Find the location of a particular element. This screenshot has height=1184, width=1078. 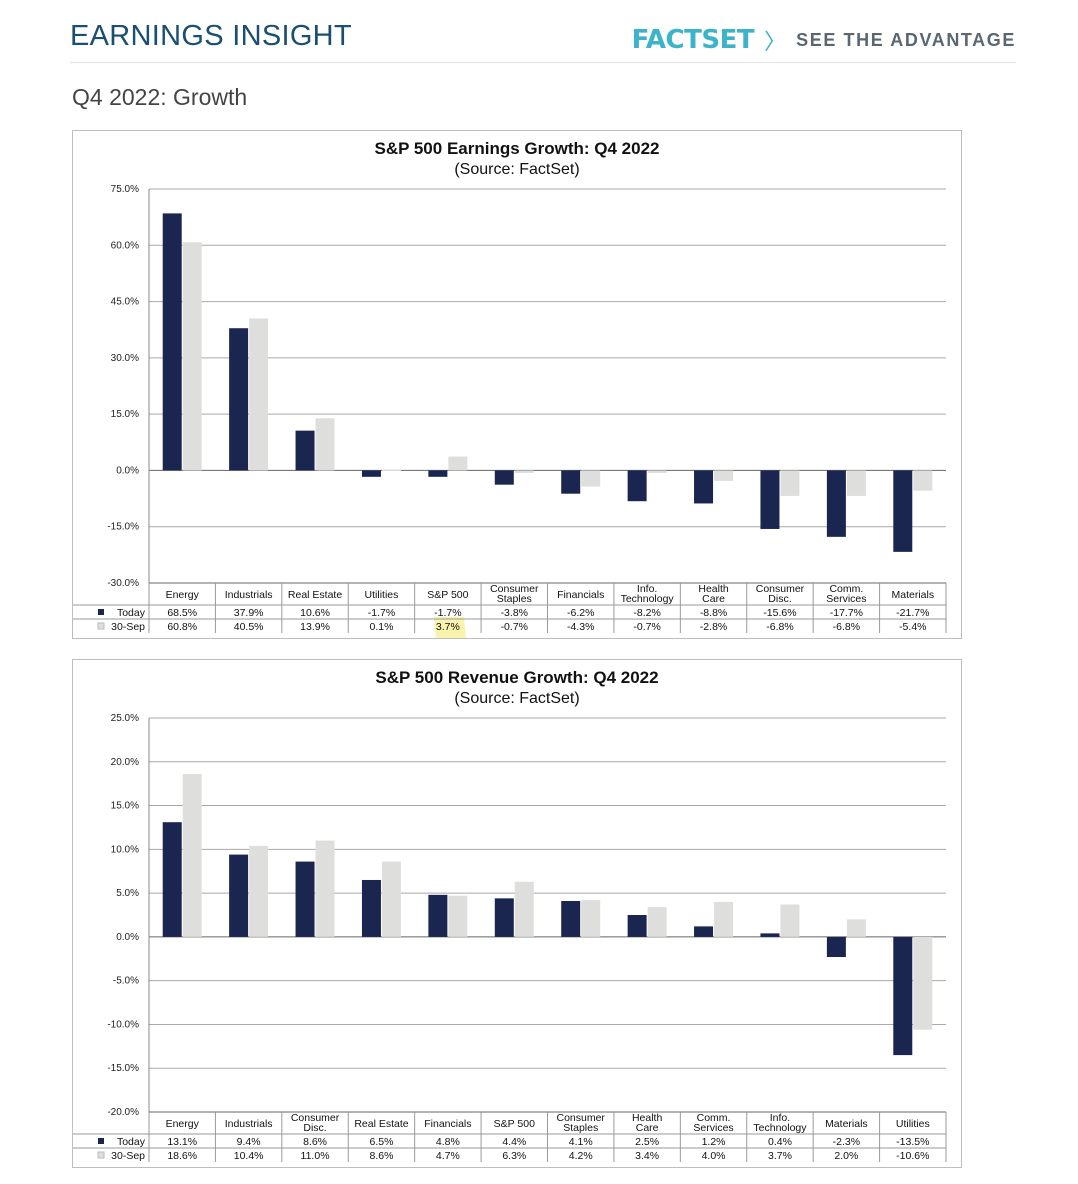

earnings-y-tick-label: 45.0% is located at coordinates (125, 302).